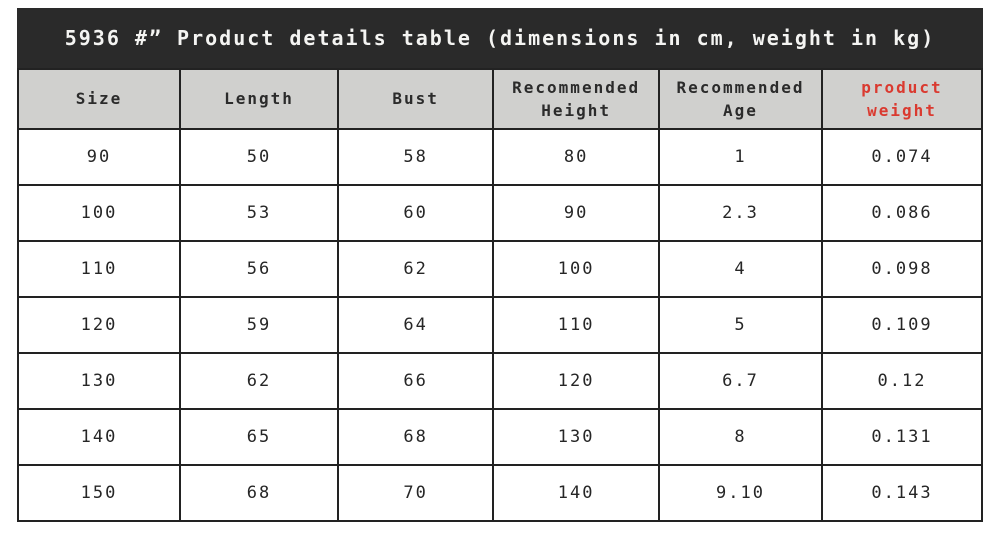 The image size is (1002, 546). I want to click on table-cell: 0.086, so click(902, 213).